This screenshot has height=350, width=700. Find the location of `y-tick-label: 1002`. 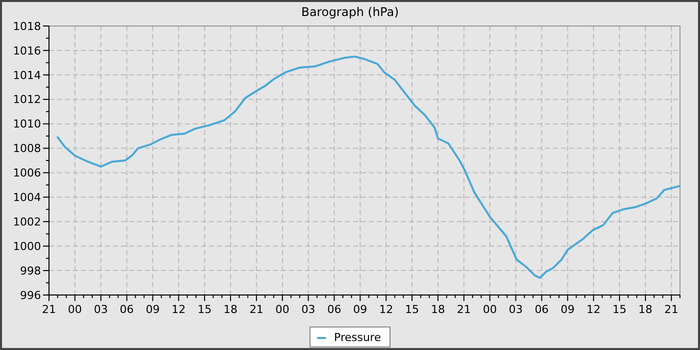

y-tick-label: 1002 is located at coordinates (27, 221).